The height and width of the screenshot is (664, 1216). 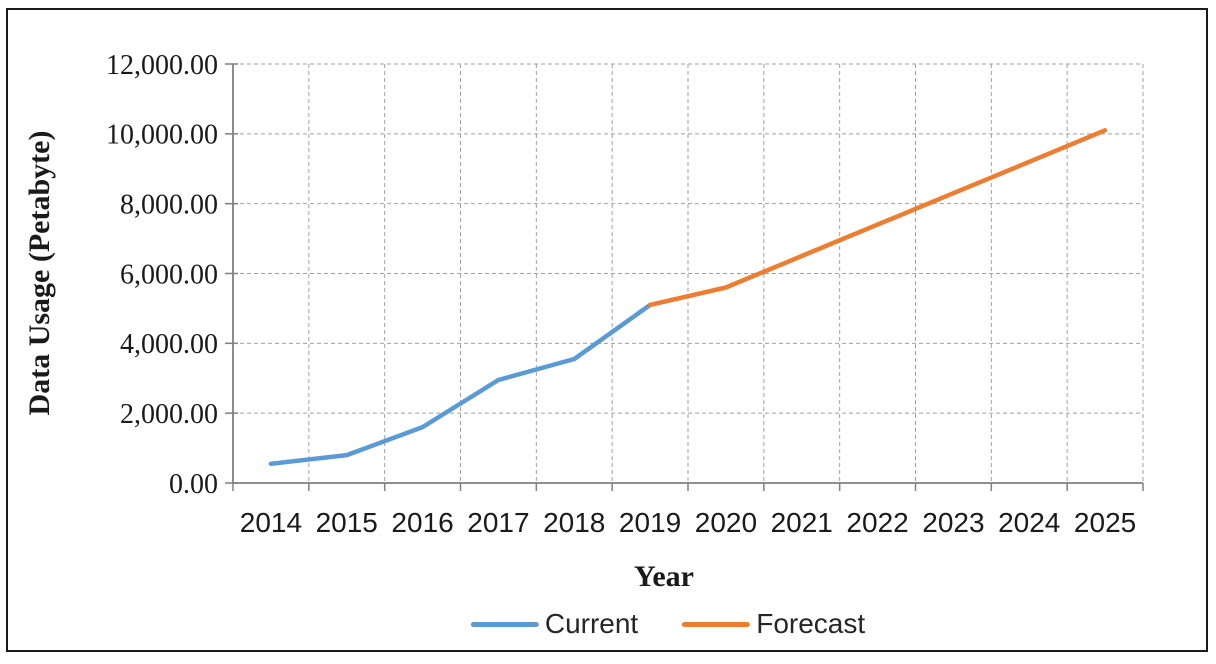 What do you see at coordinates (877, 218) in the screenshot?
I see `series-line-forecast` at bounding box center [877, 218].